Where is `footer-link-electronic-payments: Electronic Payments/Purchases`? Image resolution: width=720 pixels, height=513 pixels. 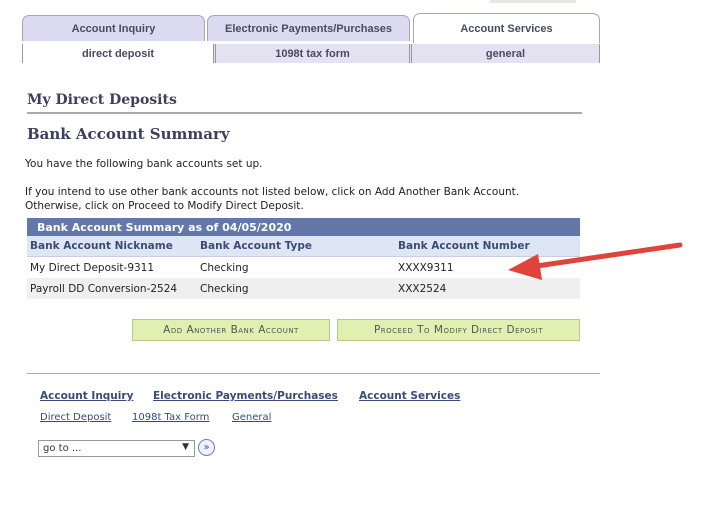
footer-link-electronic-payments: Electronic Payments/Purchases is located at coordinates (245, 396).